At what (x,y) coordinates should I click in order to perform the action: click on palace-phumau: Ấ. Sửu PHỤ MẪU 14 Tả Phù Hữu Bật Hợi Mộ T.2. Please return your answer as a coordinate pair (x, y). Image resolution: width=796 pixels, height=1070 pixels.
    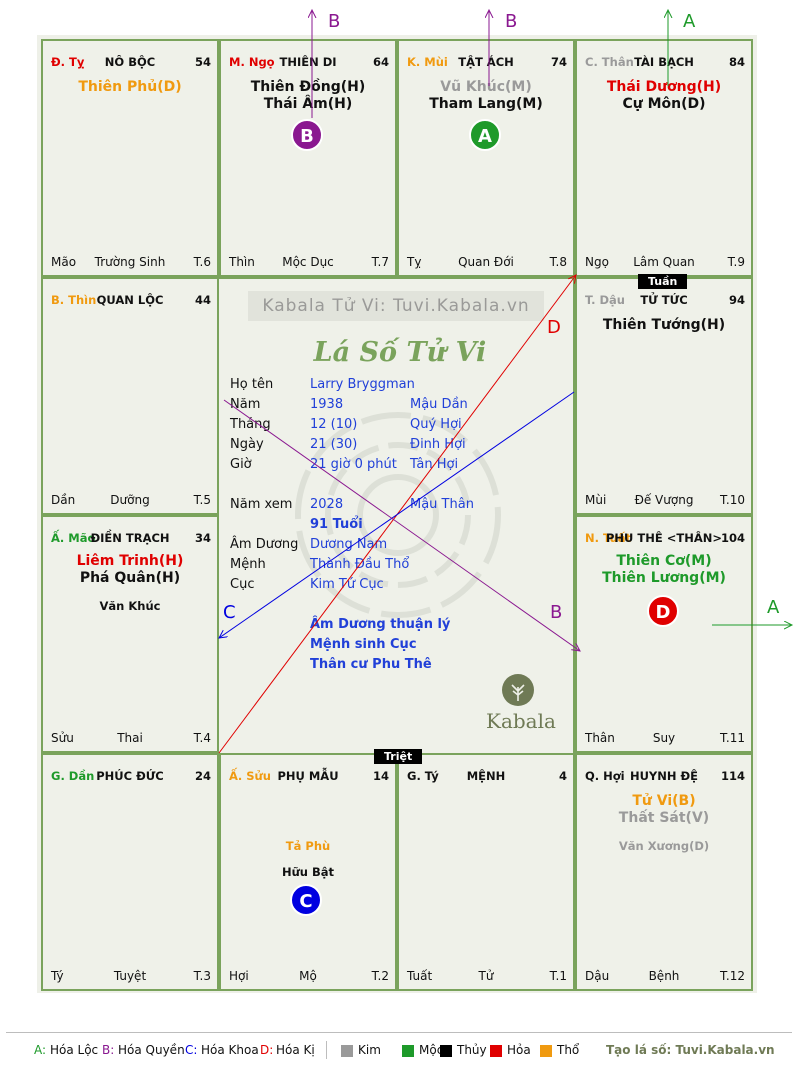
    Looking at the image, I should click on (308, 872).